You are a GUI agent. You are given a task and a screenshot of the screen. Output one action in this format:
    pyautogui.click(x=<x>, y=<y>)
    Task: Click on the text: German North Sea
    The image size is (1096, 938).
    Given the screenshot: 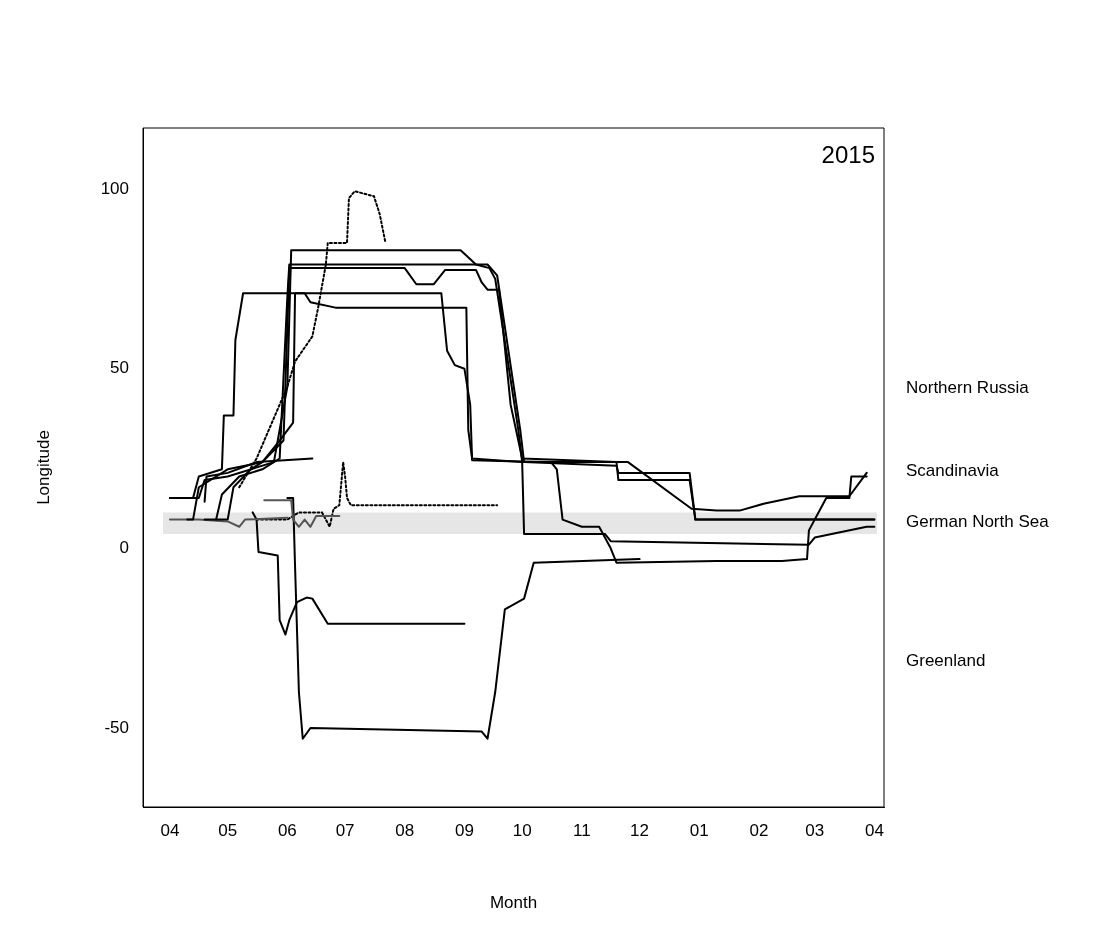 What is the action you would take?
    pyautogui.click(x=978, y=522)
    